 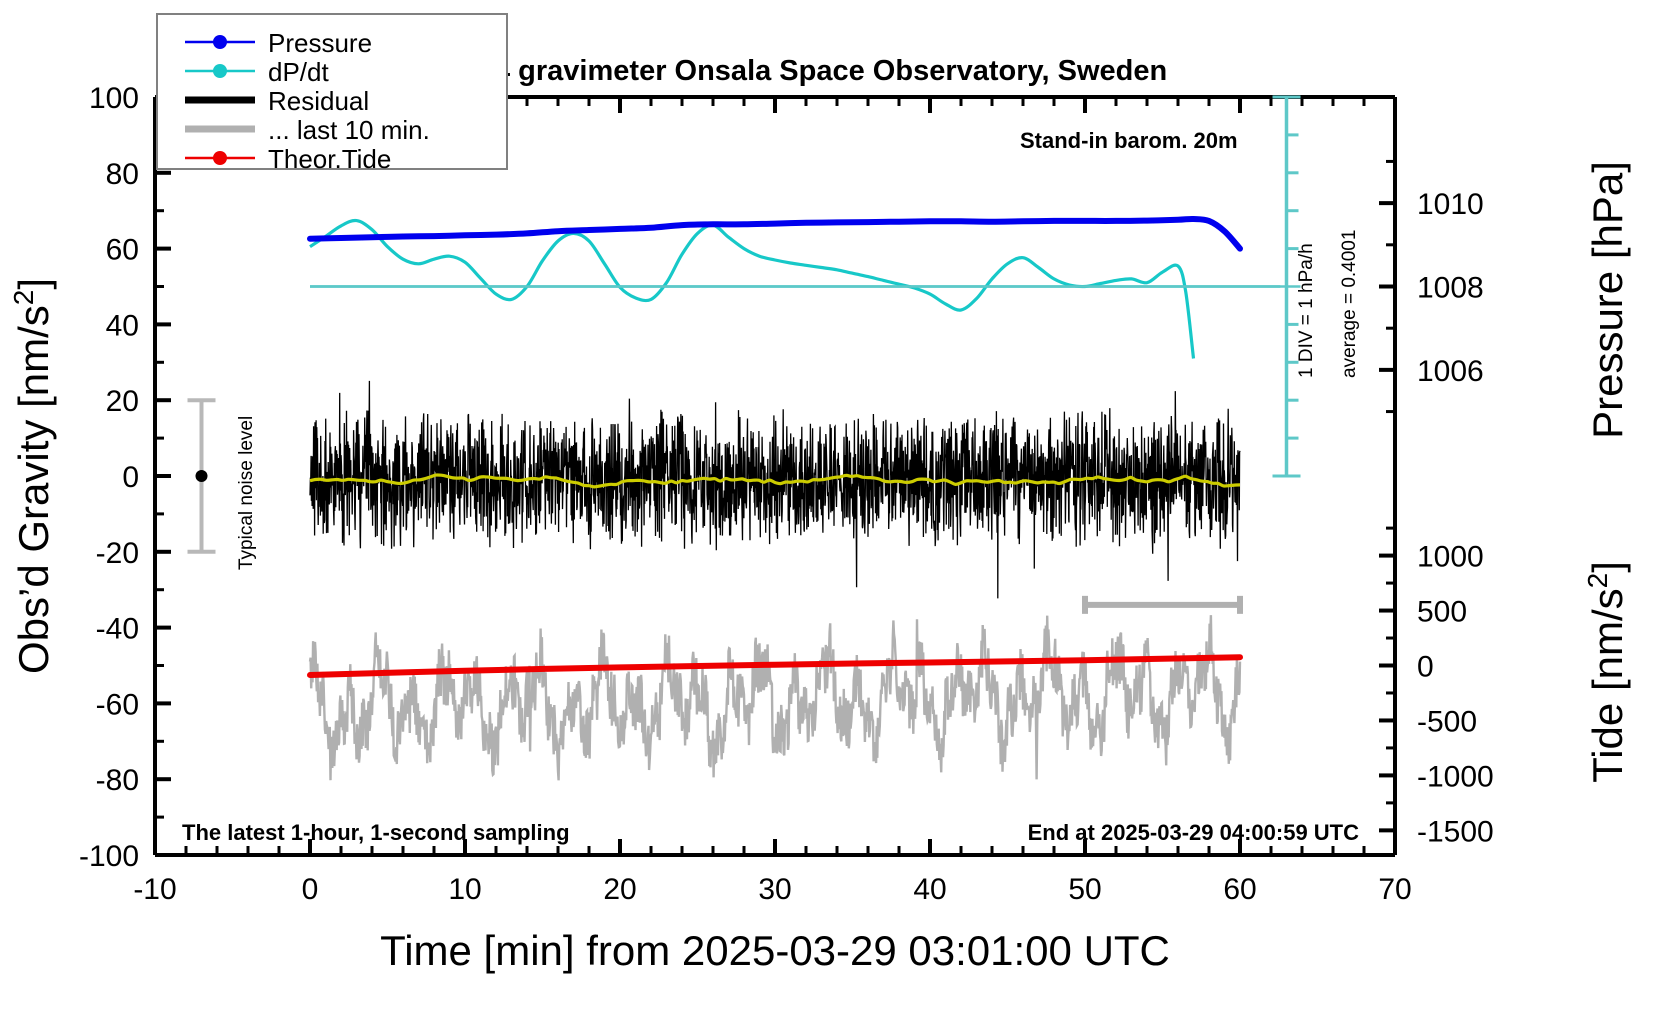 I want to click on y-tick-label-left: -60, so click(x=117, y=704).